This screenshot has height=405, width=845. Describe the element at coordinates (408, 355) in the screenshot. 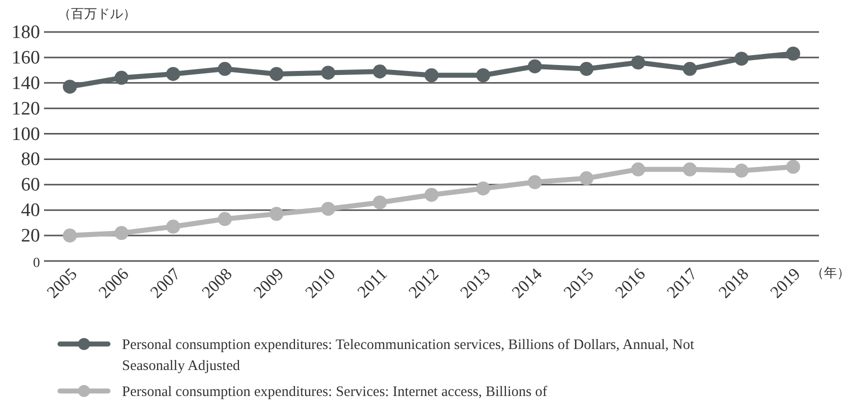

I see `legend-label: Personal consumption expenditures: Telecommunication services, Billions of Dollars, Annual, Not Seasonally Adjusted` at that location.